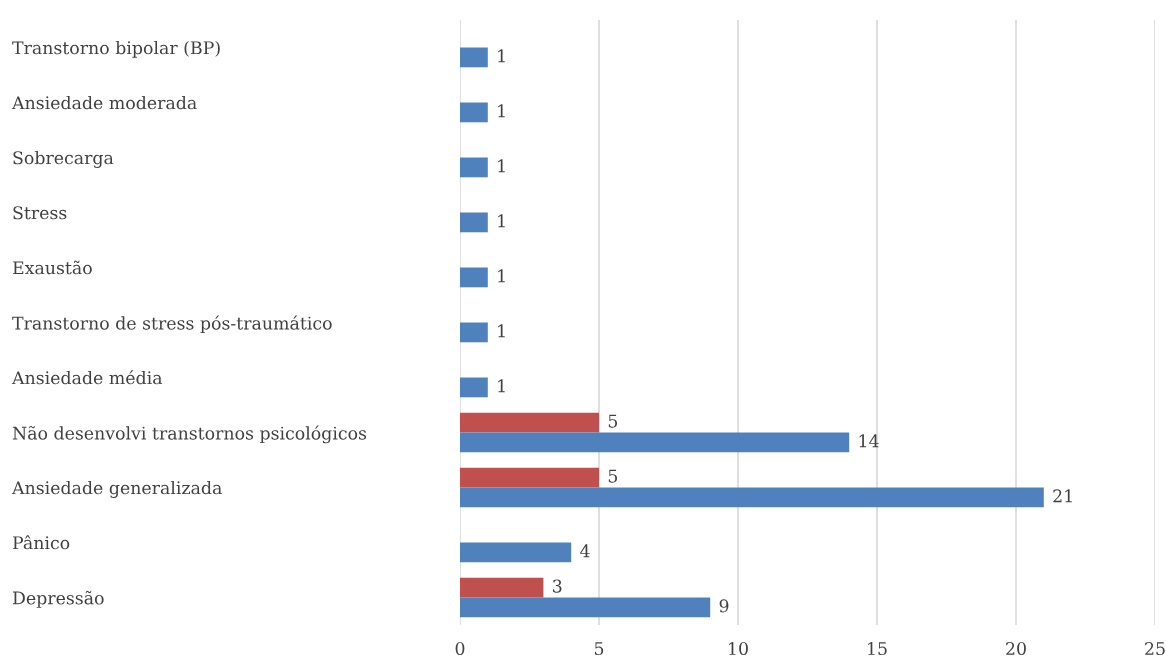 This screenshot has width=1166, height=664. I want to click on data-label: 3, so click(557, 586).